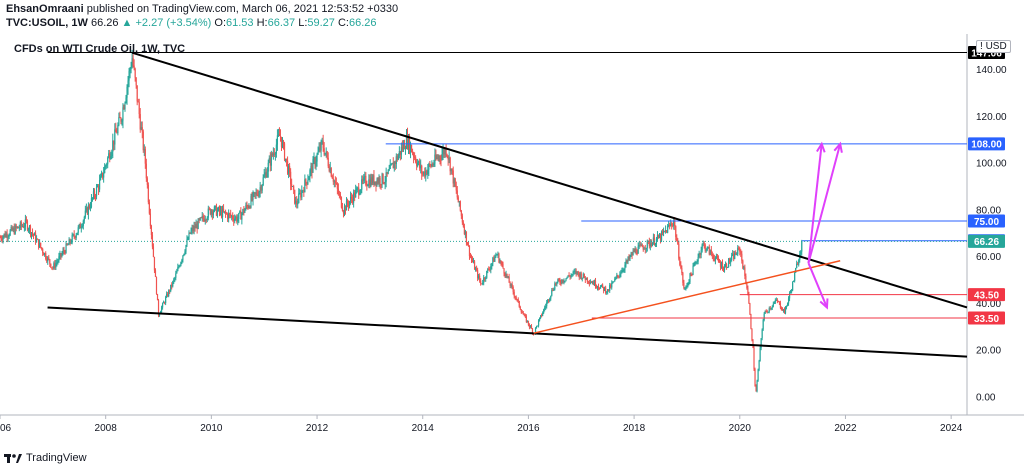 This screenshot has width=1024, height=470. Describe the element at coordinates (986, 222) in the screenshot. I see `price-tag-label: 75.00` at that location.